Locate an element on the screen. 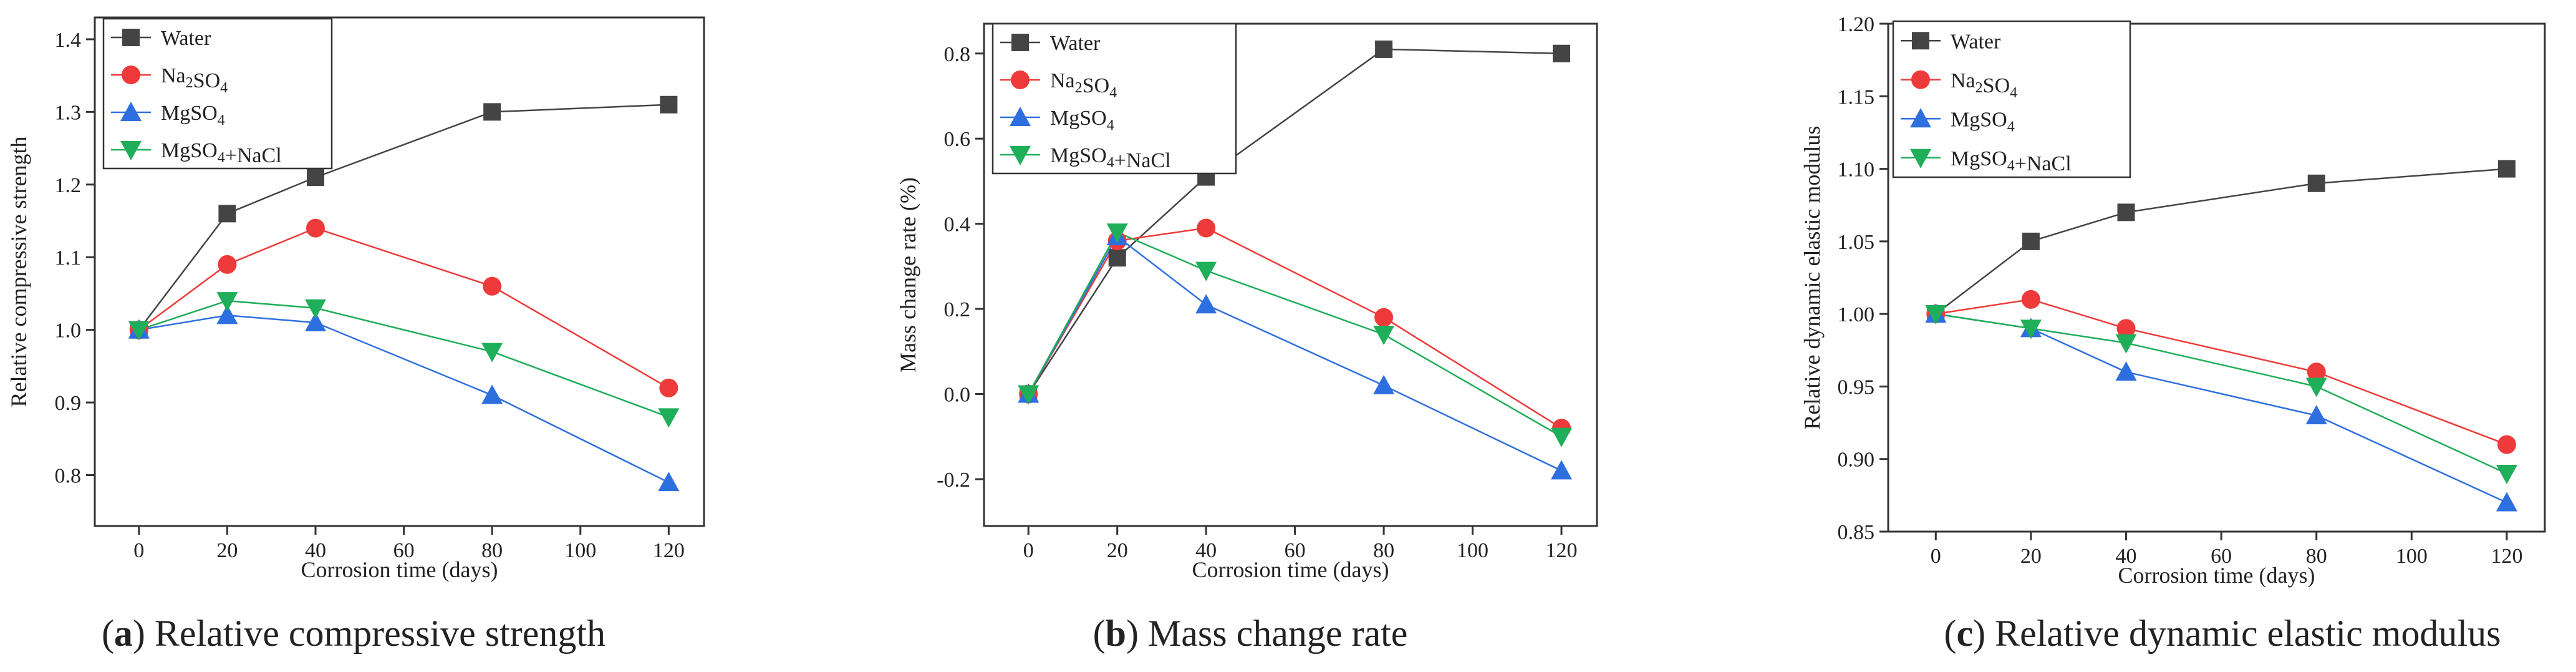  y-tick-label: 1.2 is located at coordinates (68, 185).